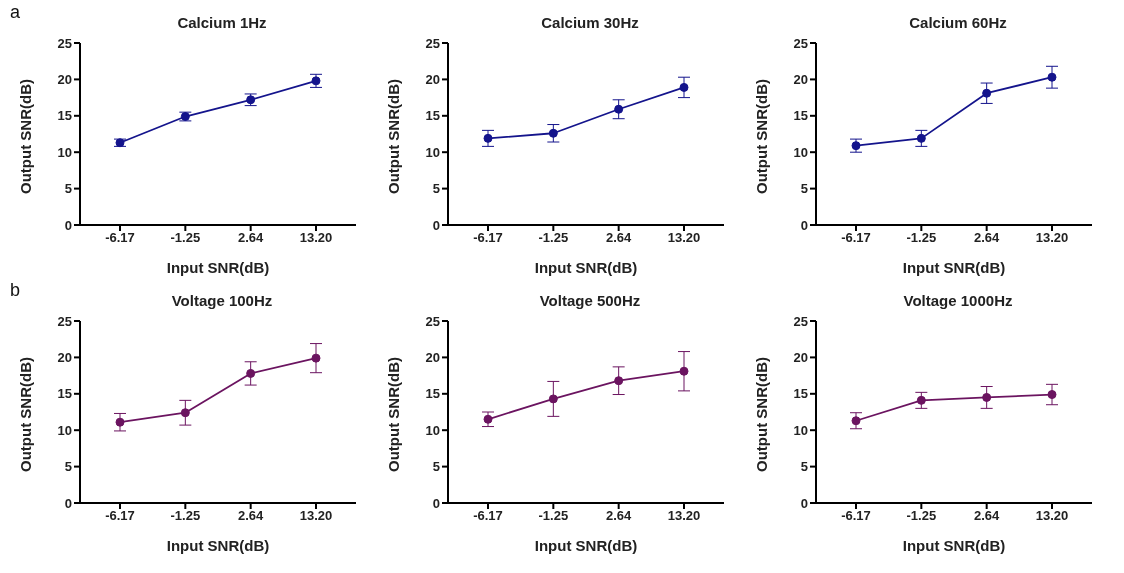 The image size is (1124, 573). I want to click on chart-title: Calcium 60Hz, so click(958, 22).